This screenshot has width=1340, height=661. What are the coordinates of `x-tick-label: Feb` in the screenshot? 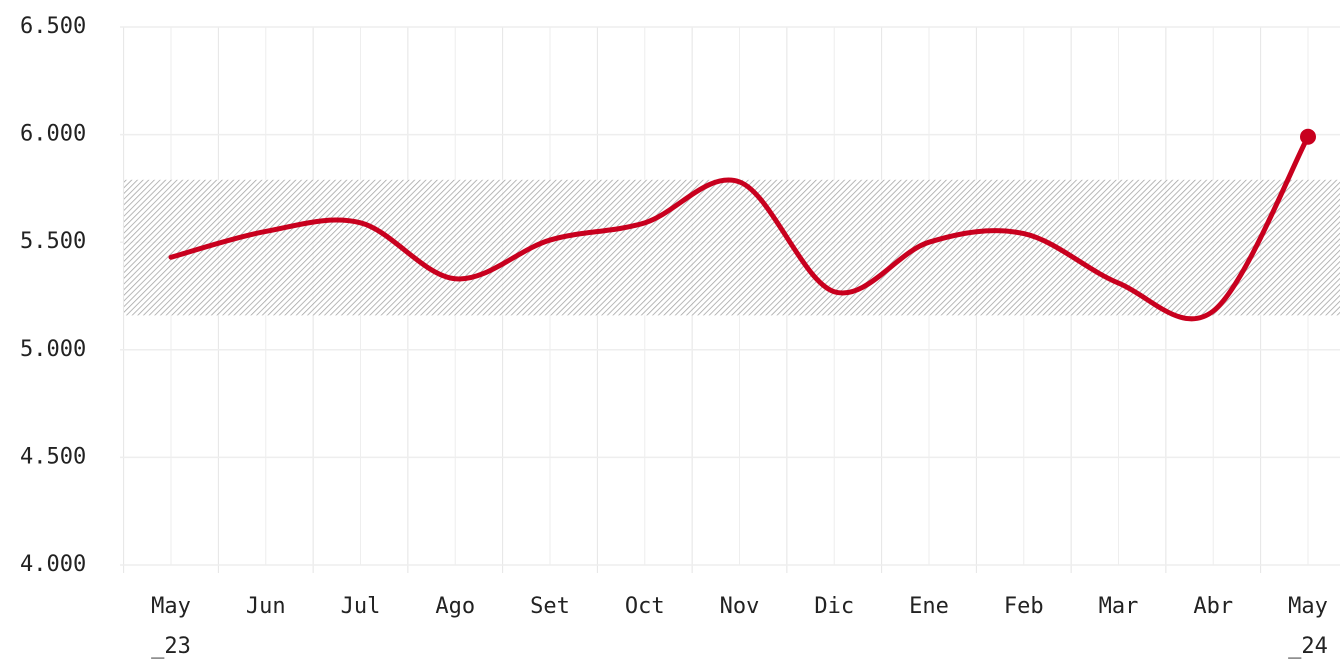 It's located at (1024, 606).